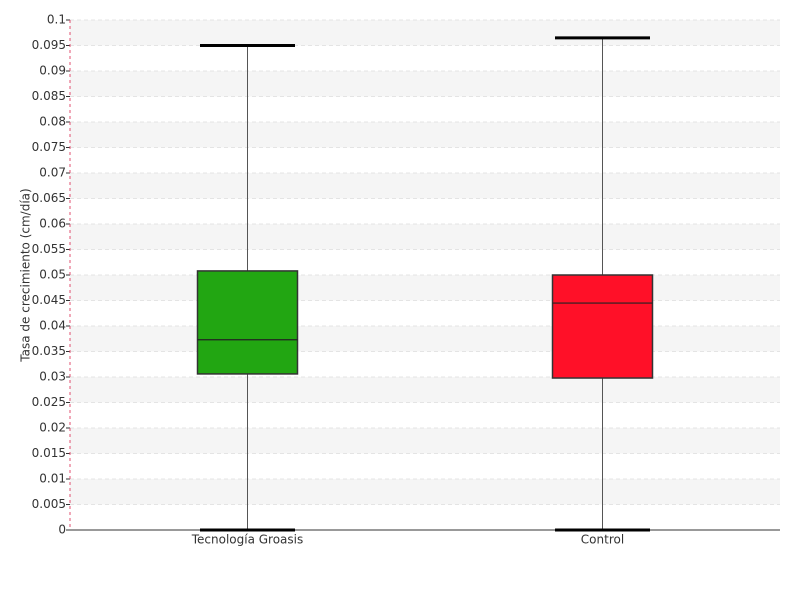 The height and width of the screenshot is (600, 800). What do you see at coordinates (56, 20) in the screenshot?
I see `y-tick-label: 0.1` at bounding box center [56, 20].